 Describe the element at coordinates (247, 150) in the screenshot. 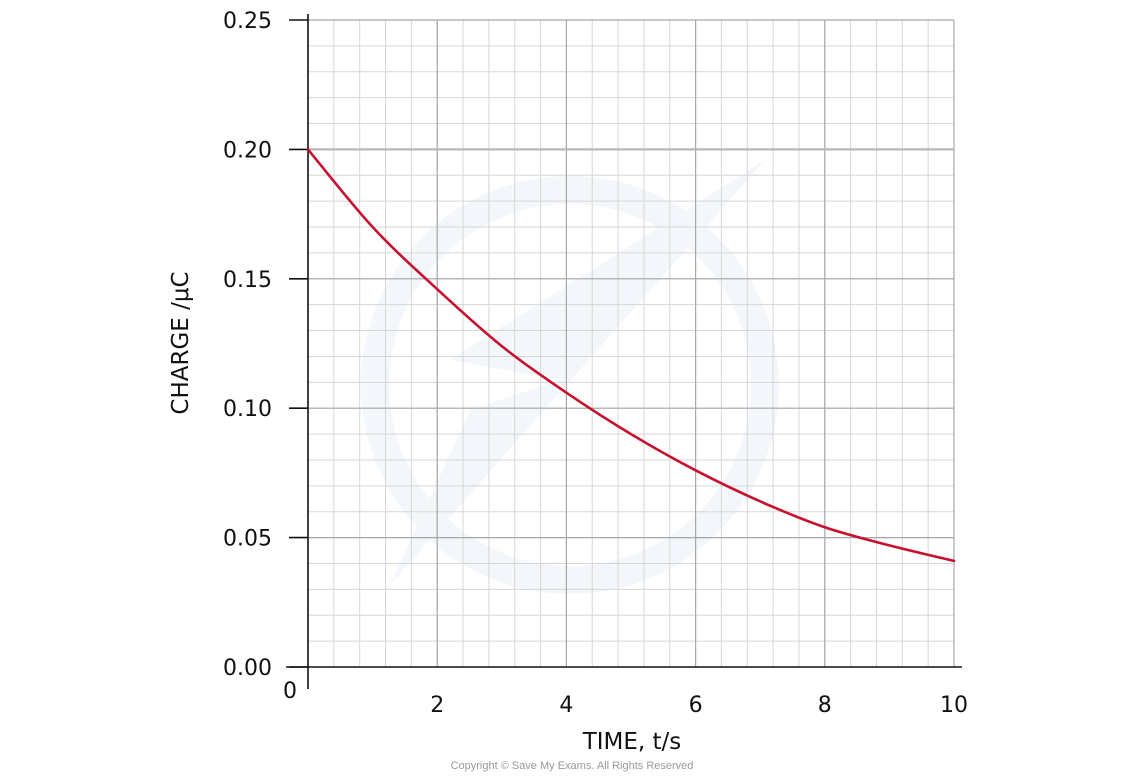

I see `y-tick-label: 0.20` at that location.